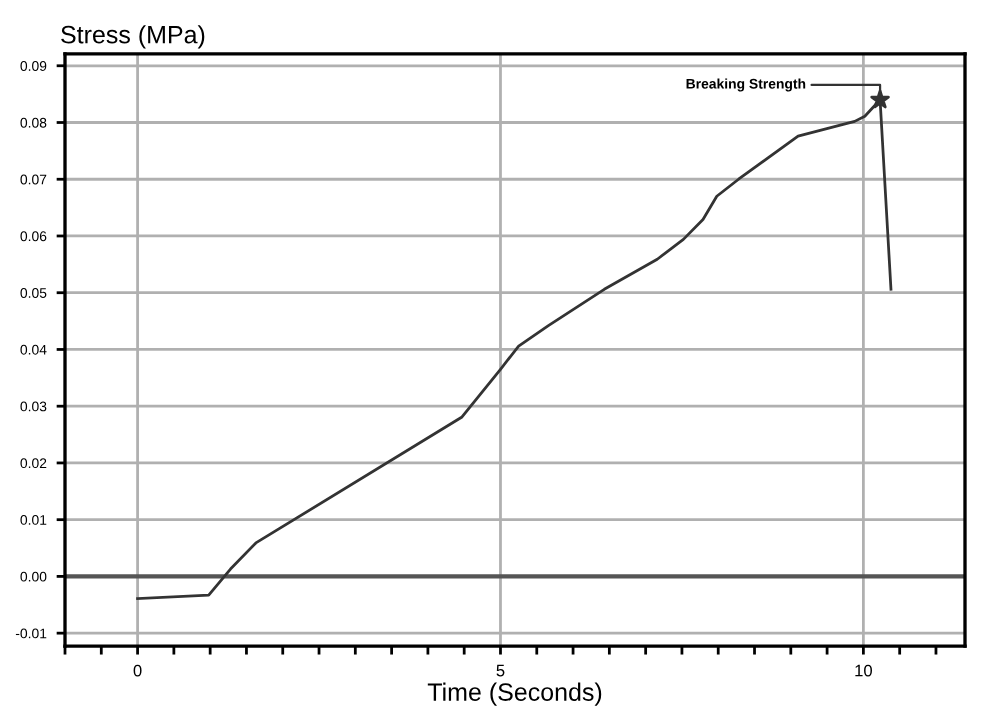 This screenshot has width=1000, height=718. What do you see at coordinates (500, 670) in the screenshot?
I see `x-tick-label: 5` at bounding box center [500, 670].